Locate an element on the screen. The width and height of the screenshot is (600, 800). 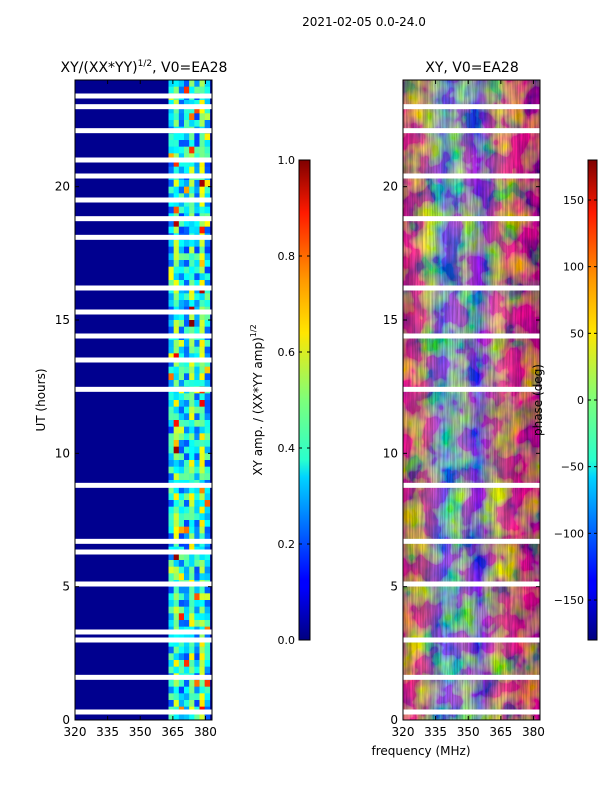
amp-title-base: XY/(XX*YY) is located at coordinates (99, 68).